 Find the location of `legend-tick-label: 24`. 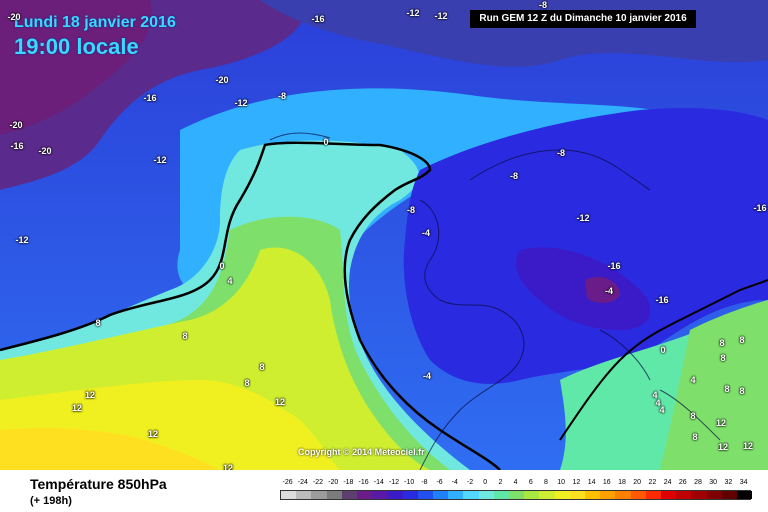

legend-tick-label: 24 is located at coordinates (667, 482).